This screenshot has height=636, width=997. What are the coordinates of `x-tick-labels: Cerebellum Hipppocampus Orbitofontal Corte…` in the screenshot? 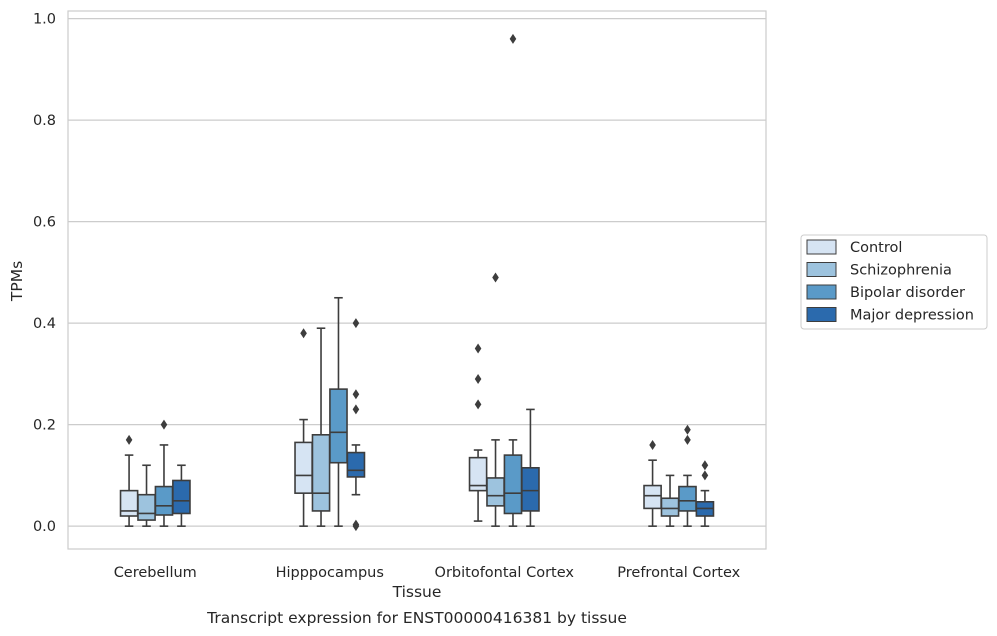 It's located at (427, 573).